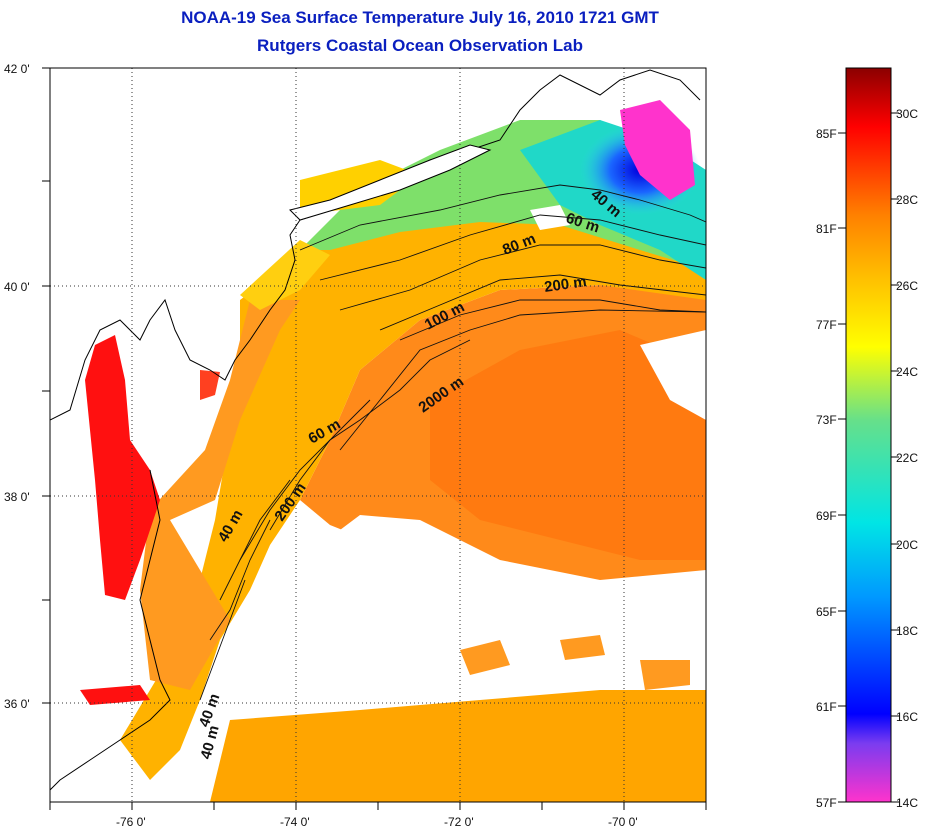  What do you see at coordinates (657, 150) in the screenshot?
I see `magenta-patch` at bounding box center [657, 150].